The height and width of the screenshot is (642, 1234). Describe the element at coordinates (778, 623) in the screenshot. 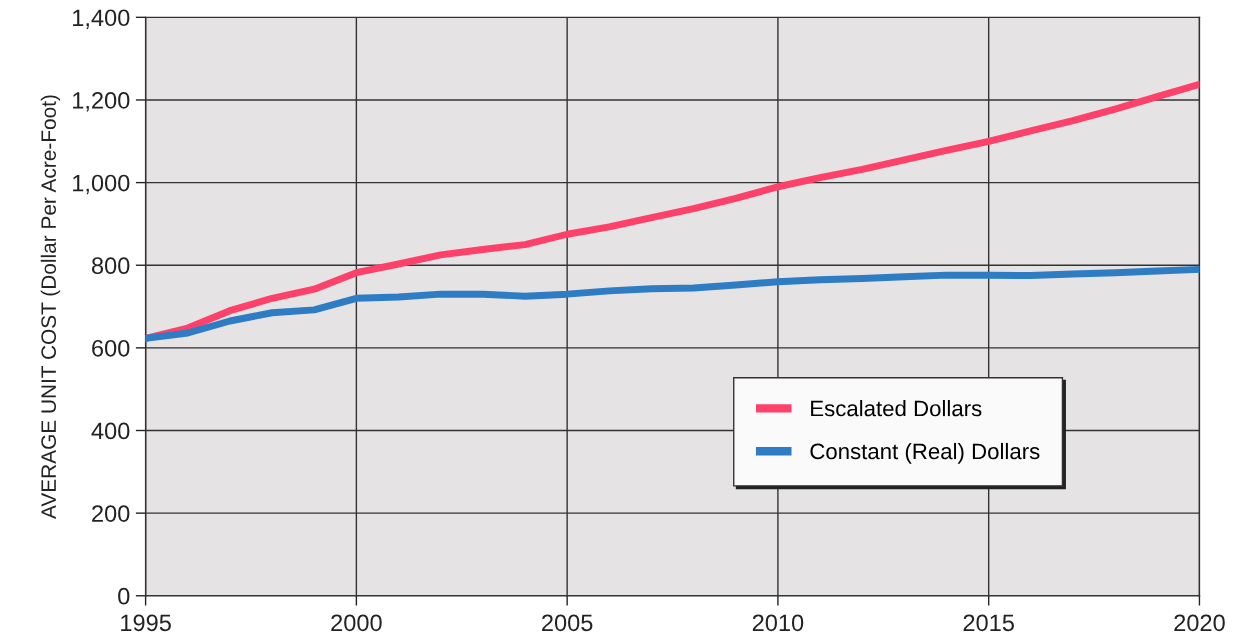

I see `x-tick-label: 2010` at that location.